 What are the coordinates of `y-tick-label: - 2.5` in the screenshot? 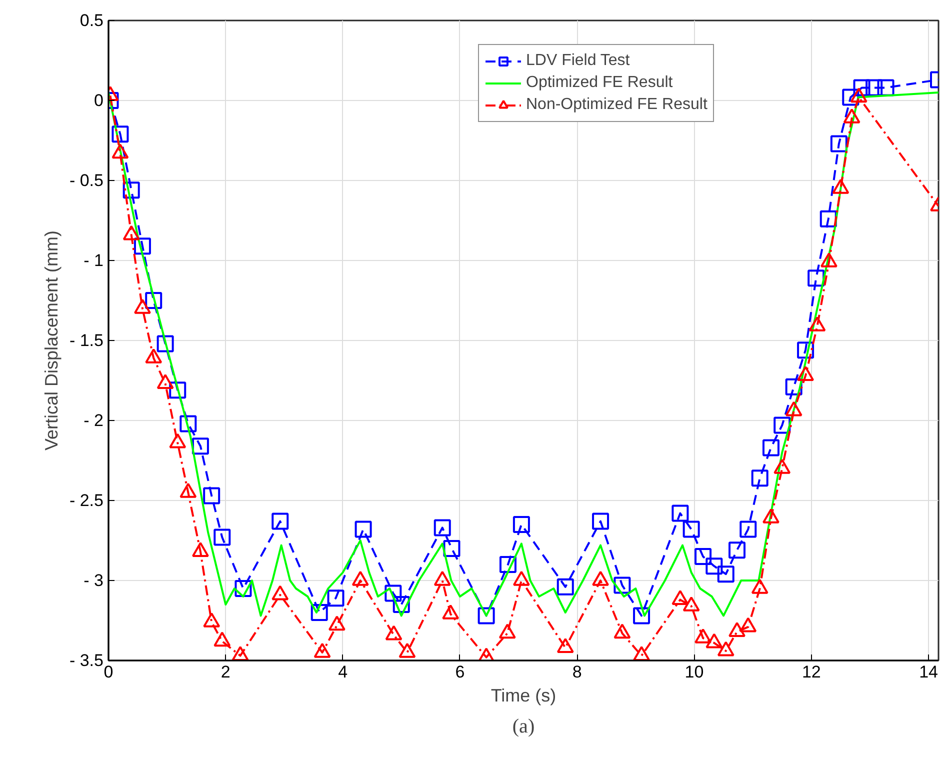 It's located at (86, 500).